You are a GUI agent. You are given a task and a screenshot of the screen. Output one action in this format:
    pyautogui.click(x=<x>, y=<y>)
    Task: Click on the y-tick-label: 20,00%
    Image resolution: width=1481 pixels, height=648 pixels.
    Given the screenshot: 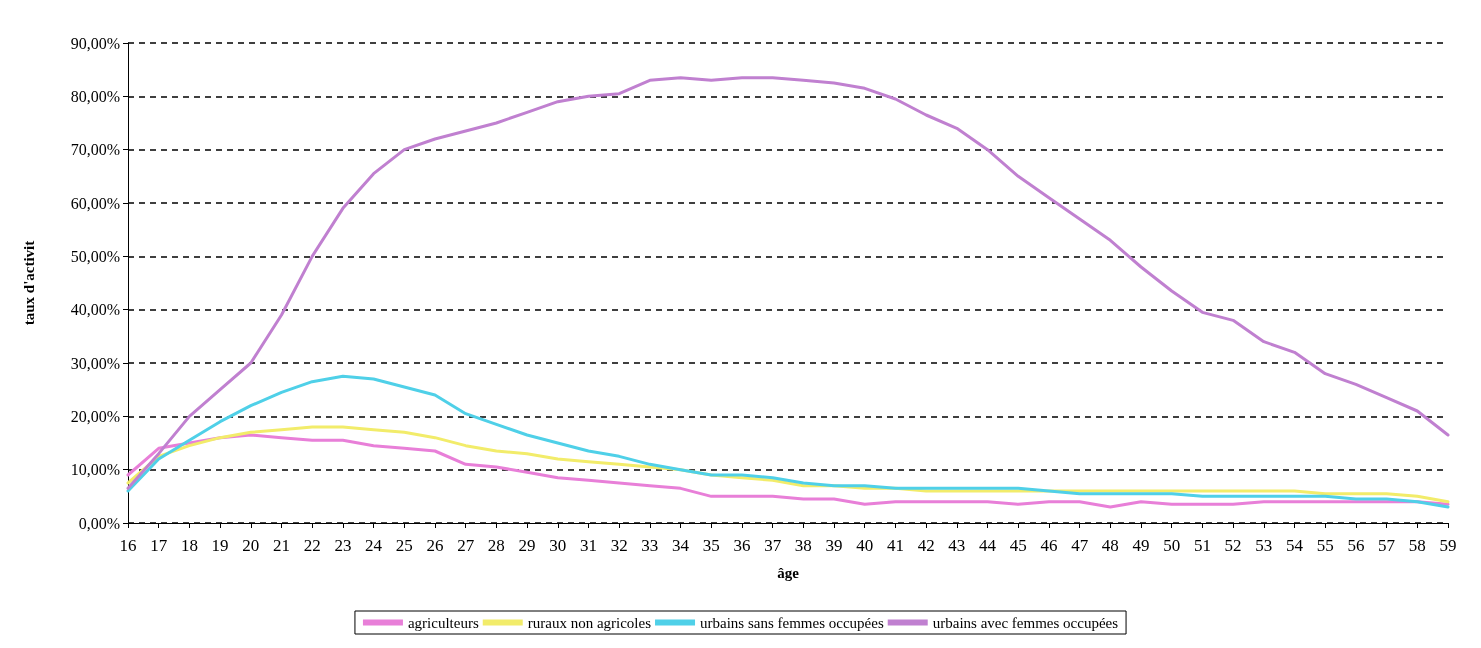 What is the action you would take?
    pyautogui.click(x=95, y=416)
    